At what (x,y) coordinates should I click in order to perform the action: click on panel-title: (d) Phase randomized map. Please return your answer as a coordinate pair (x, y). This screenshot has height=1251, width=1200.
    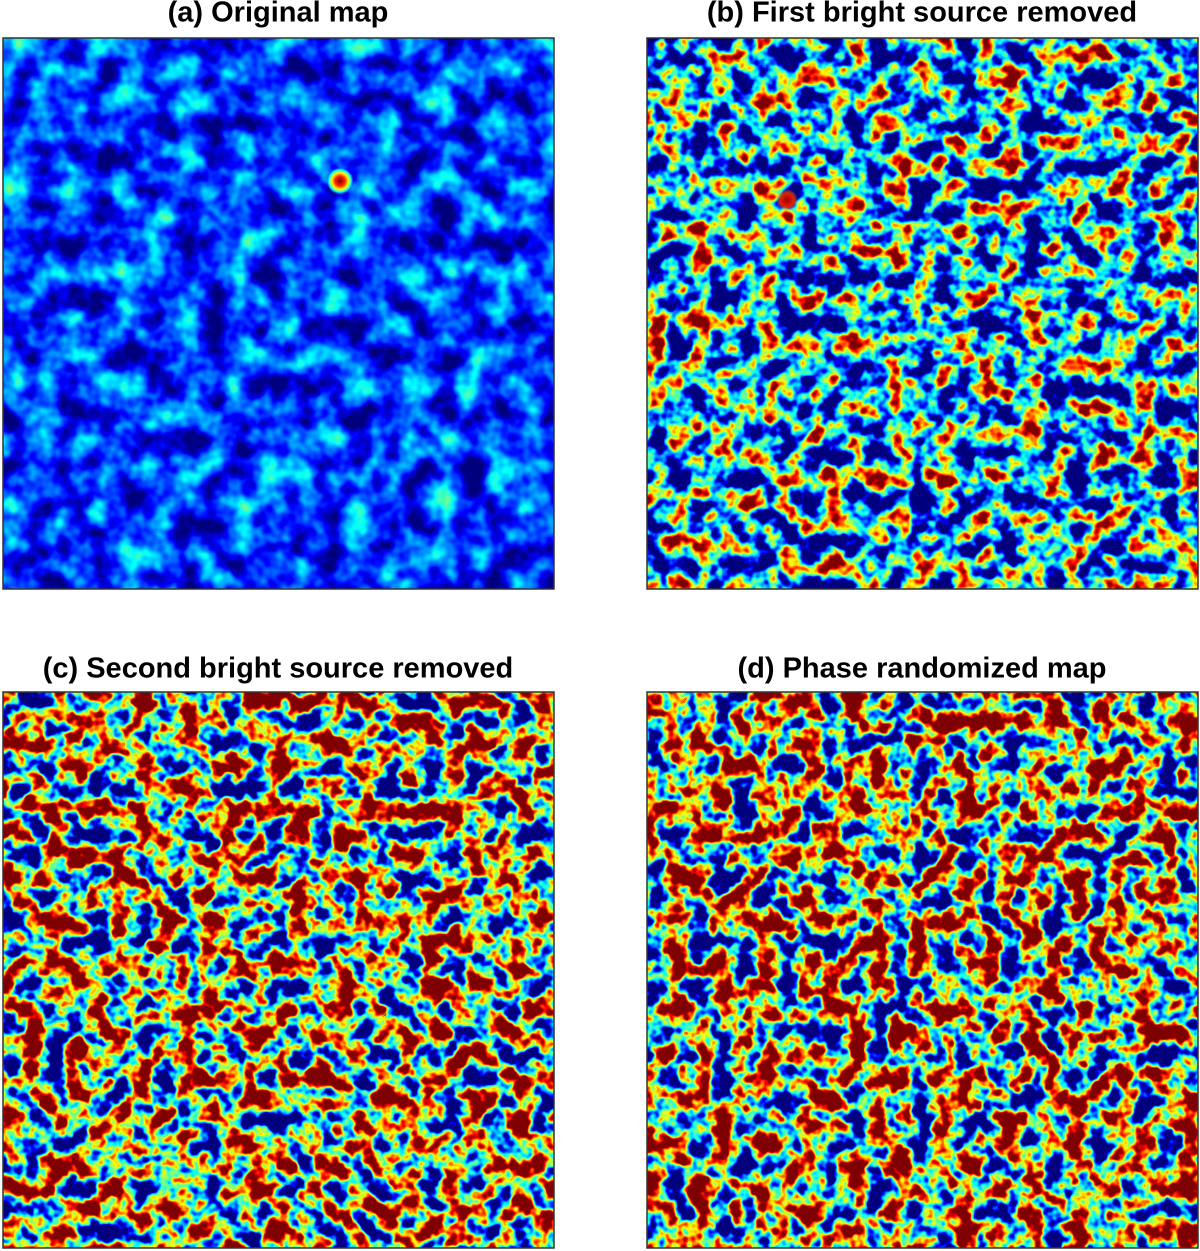
    Looking at the image, I should click on (921, 669).